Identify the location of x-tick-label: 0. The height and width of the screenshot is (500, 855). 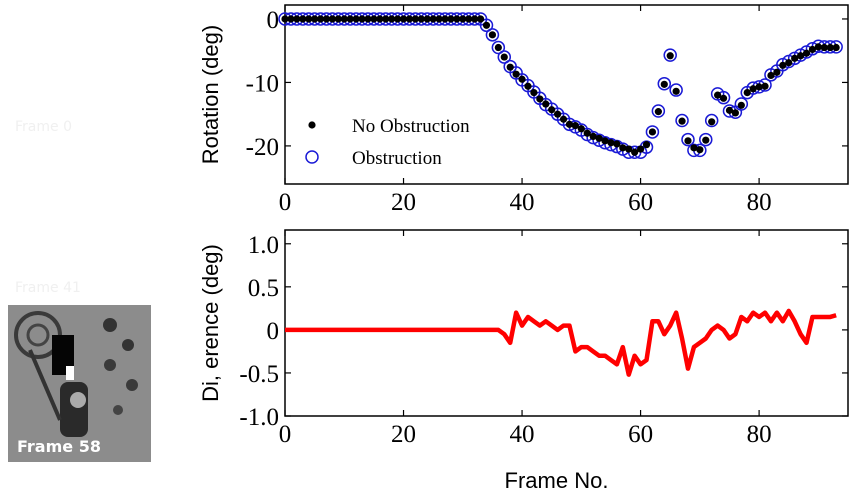
(285, 434).